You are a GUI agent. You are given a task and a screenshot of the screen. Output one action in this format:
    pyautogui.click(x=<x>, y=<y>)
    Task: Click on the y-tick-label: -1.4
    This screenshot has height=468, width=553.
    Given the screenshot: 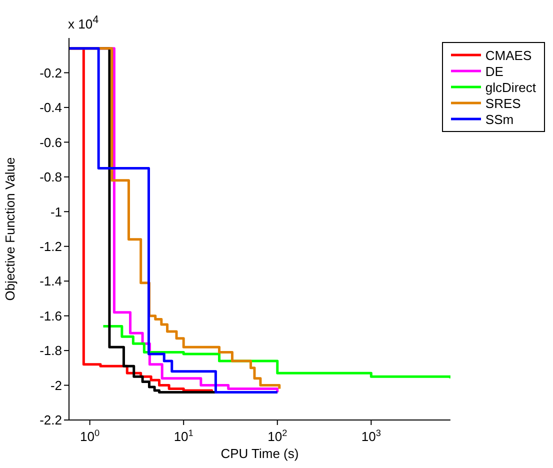 What is the action you would take?
    pyautogui.click(x=51, y=281)
    